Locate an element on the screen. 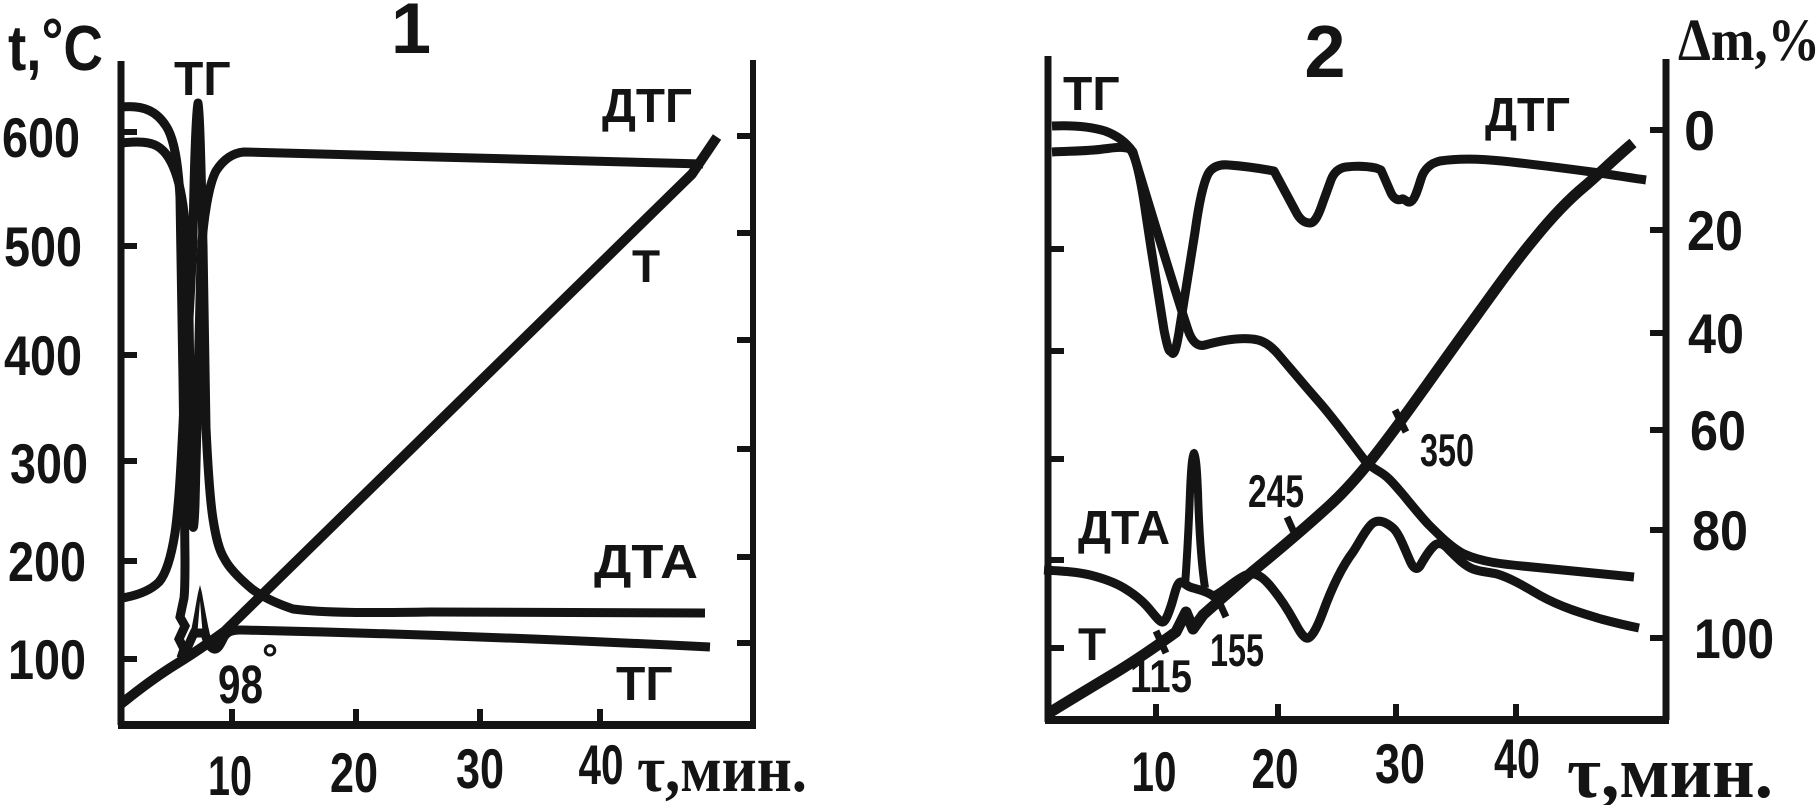 This screenshot has width=1820, height=805. svg-text: 60 is located at coordinates (1718, 430).